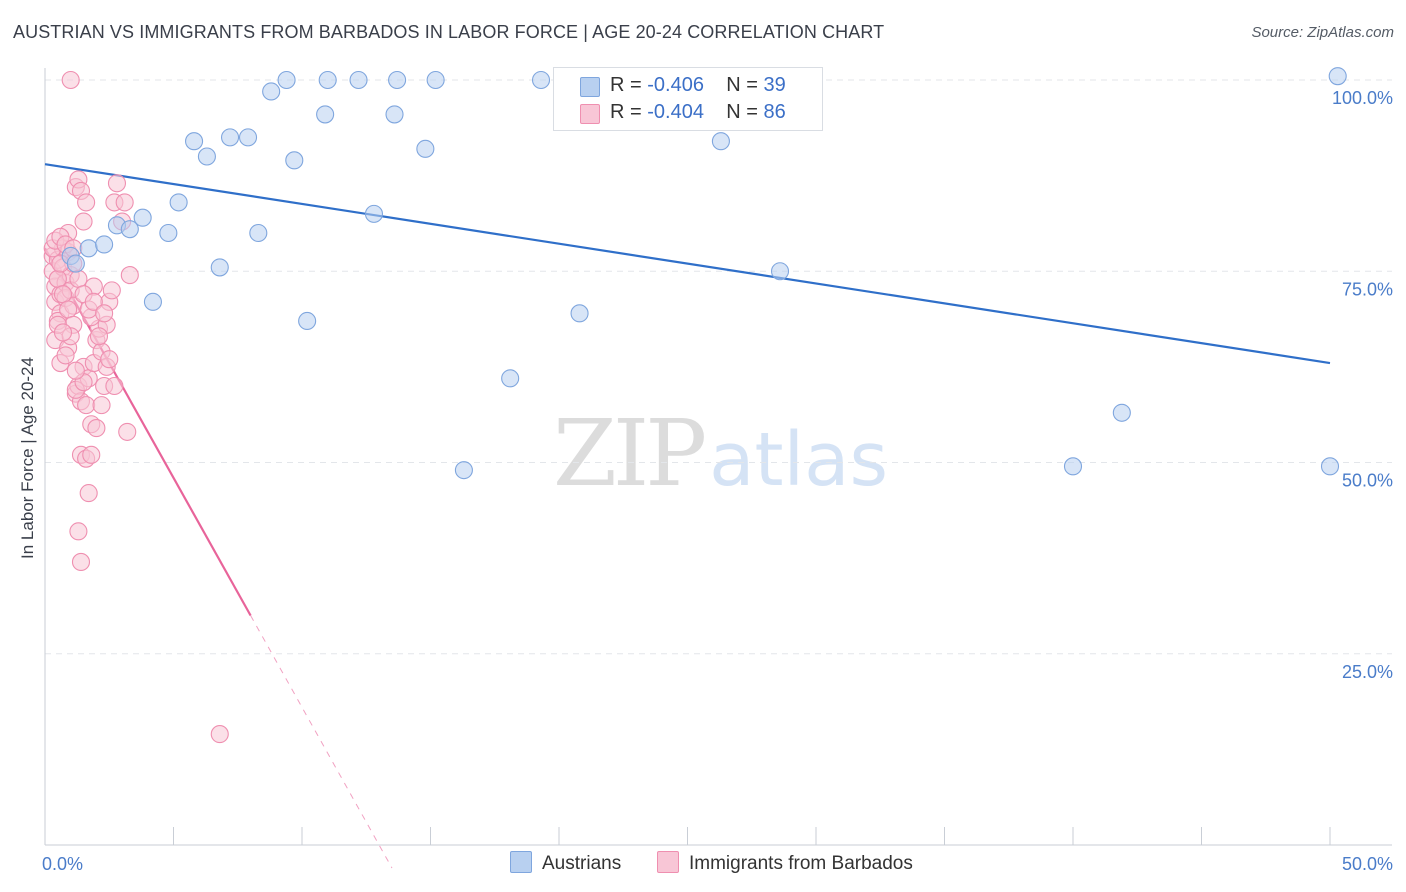 This screenshot has width=1406, height=892. I want to click on austrians-r-value: -0.406, so click(675, 85).